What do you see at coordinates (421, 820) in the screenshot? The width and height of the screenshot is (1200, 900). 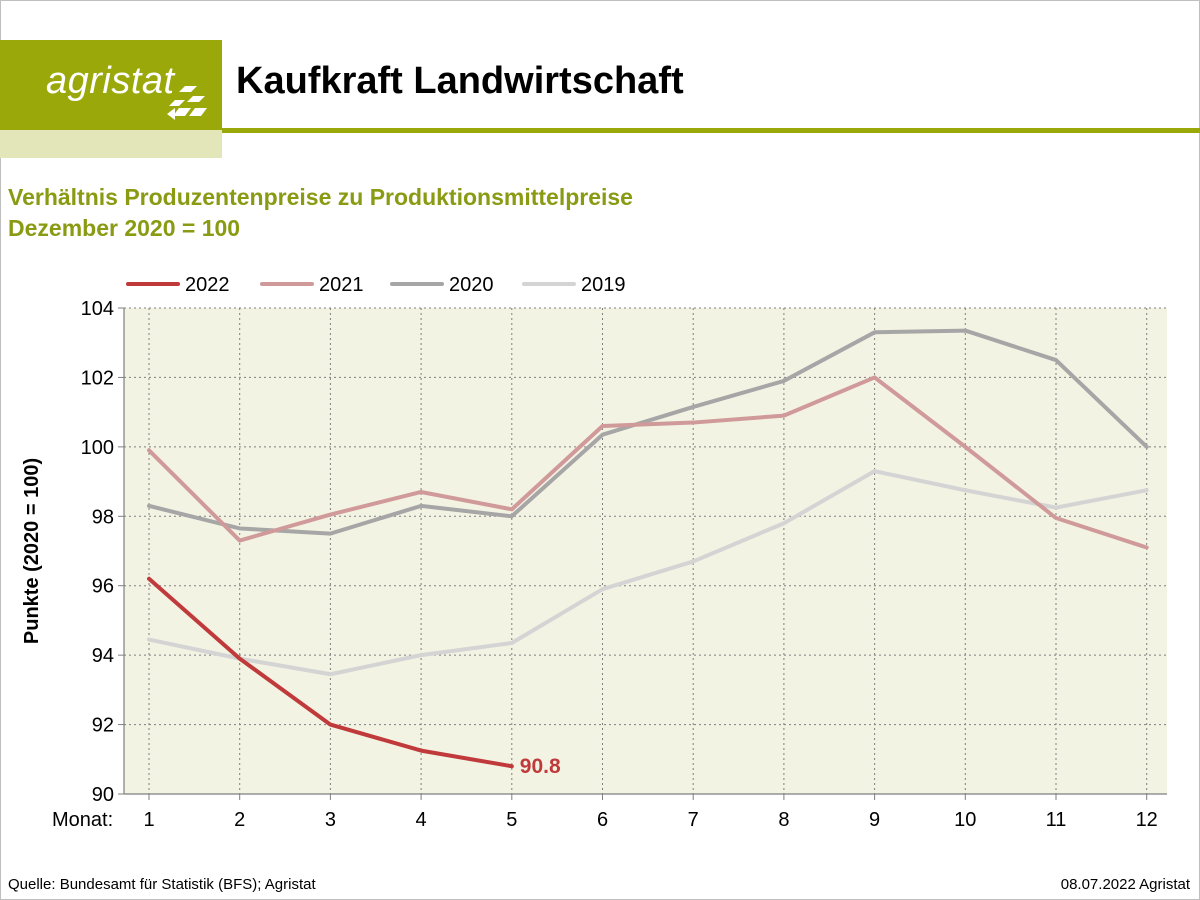 I see `x-tick-label: 4` at bounding box center [421, 820].